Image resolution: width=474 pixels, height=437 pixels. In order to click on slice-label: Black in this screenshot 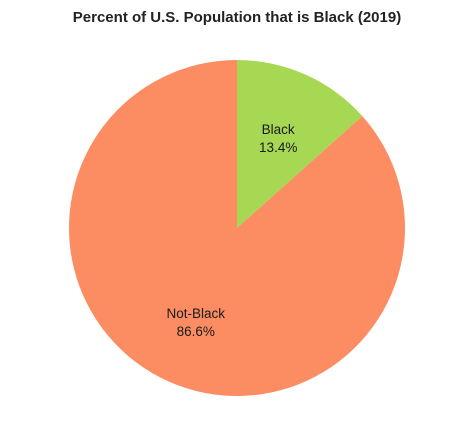, I will do `click(278, 129)`.